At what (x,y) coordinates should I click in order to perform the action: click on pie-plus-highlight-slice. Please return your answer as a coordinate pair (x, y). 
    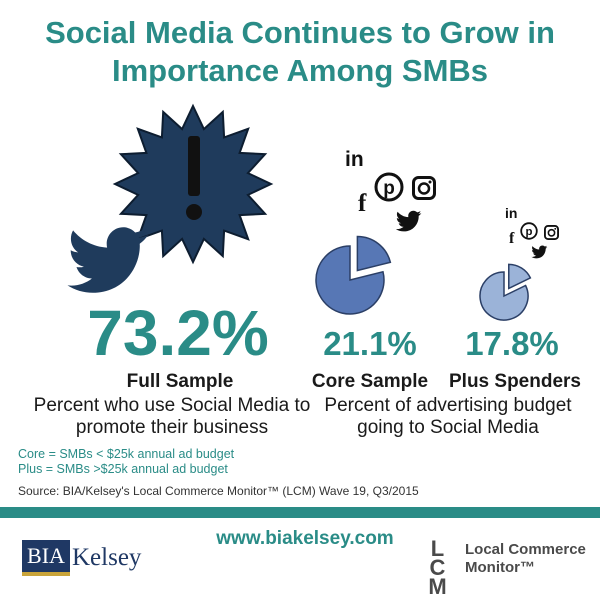
    Looking at the image, I should click on (520, 276).